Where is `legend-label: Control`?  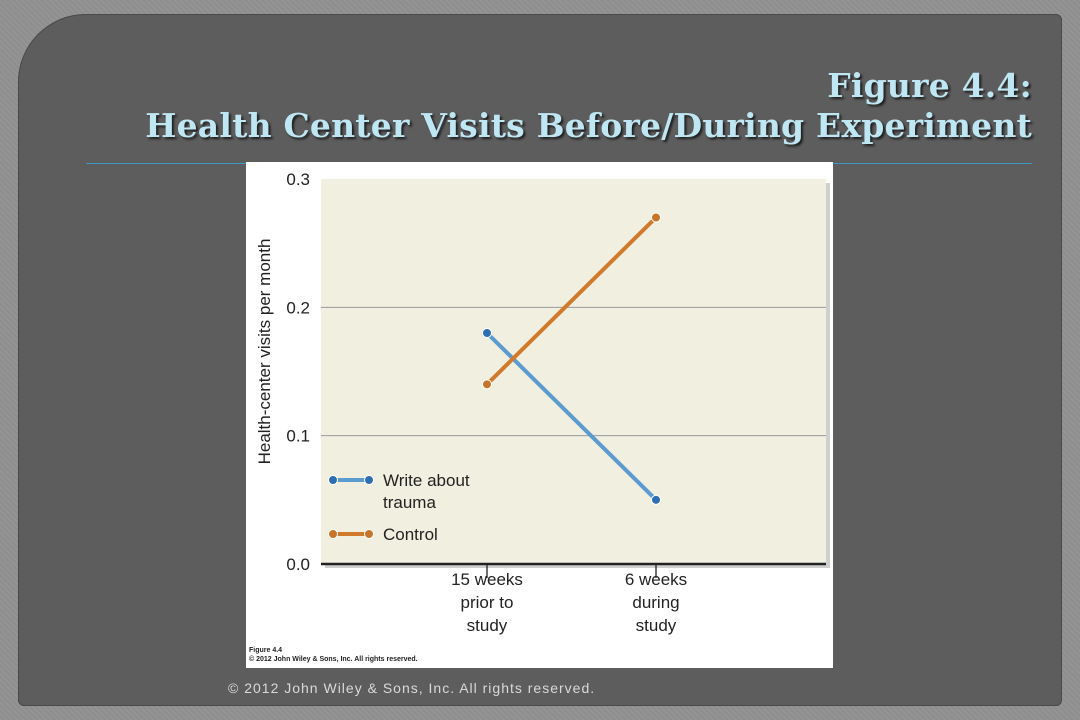
legend-label: Control is located at coordinates (410, 534).